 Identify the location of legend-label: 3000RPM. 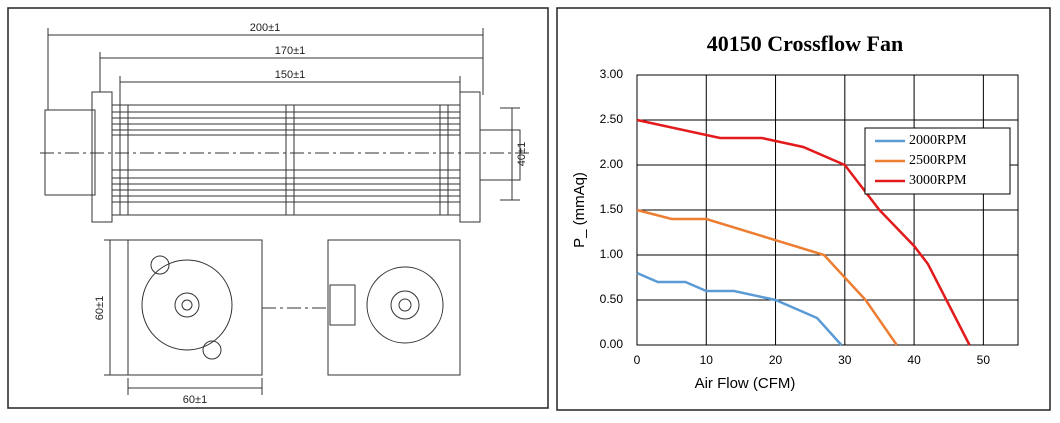
(938, 180).